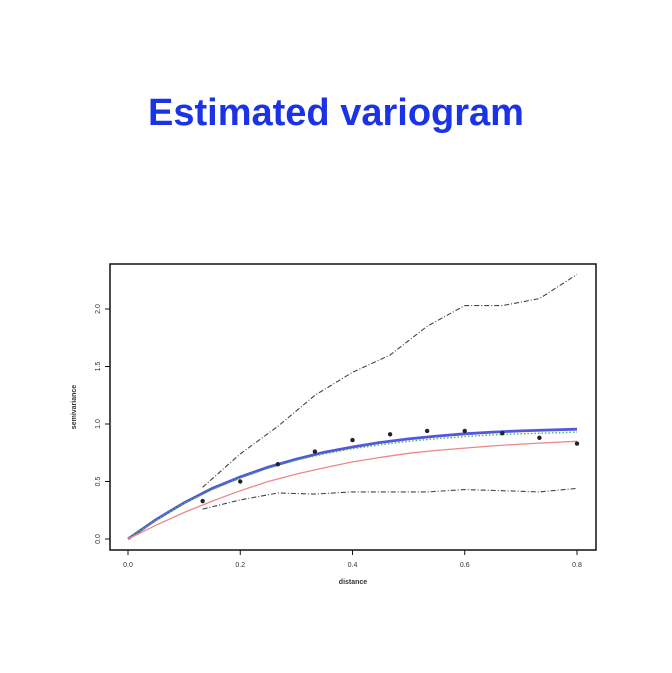 This screenshot has height=673, width=672. What do you see at coordinates (74, 407) in the screenshot?
I see `y-axis-label: semivariance` at bounding box center [74, 407].